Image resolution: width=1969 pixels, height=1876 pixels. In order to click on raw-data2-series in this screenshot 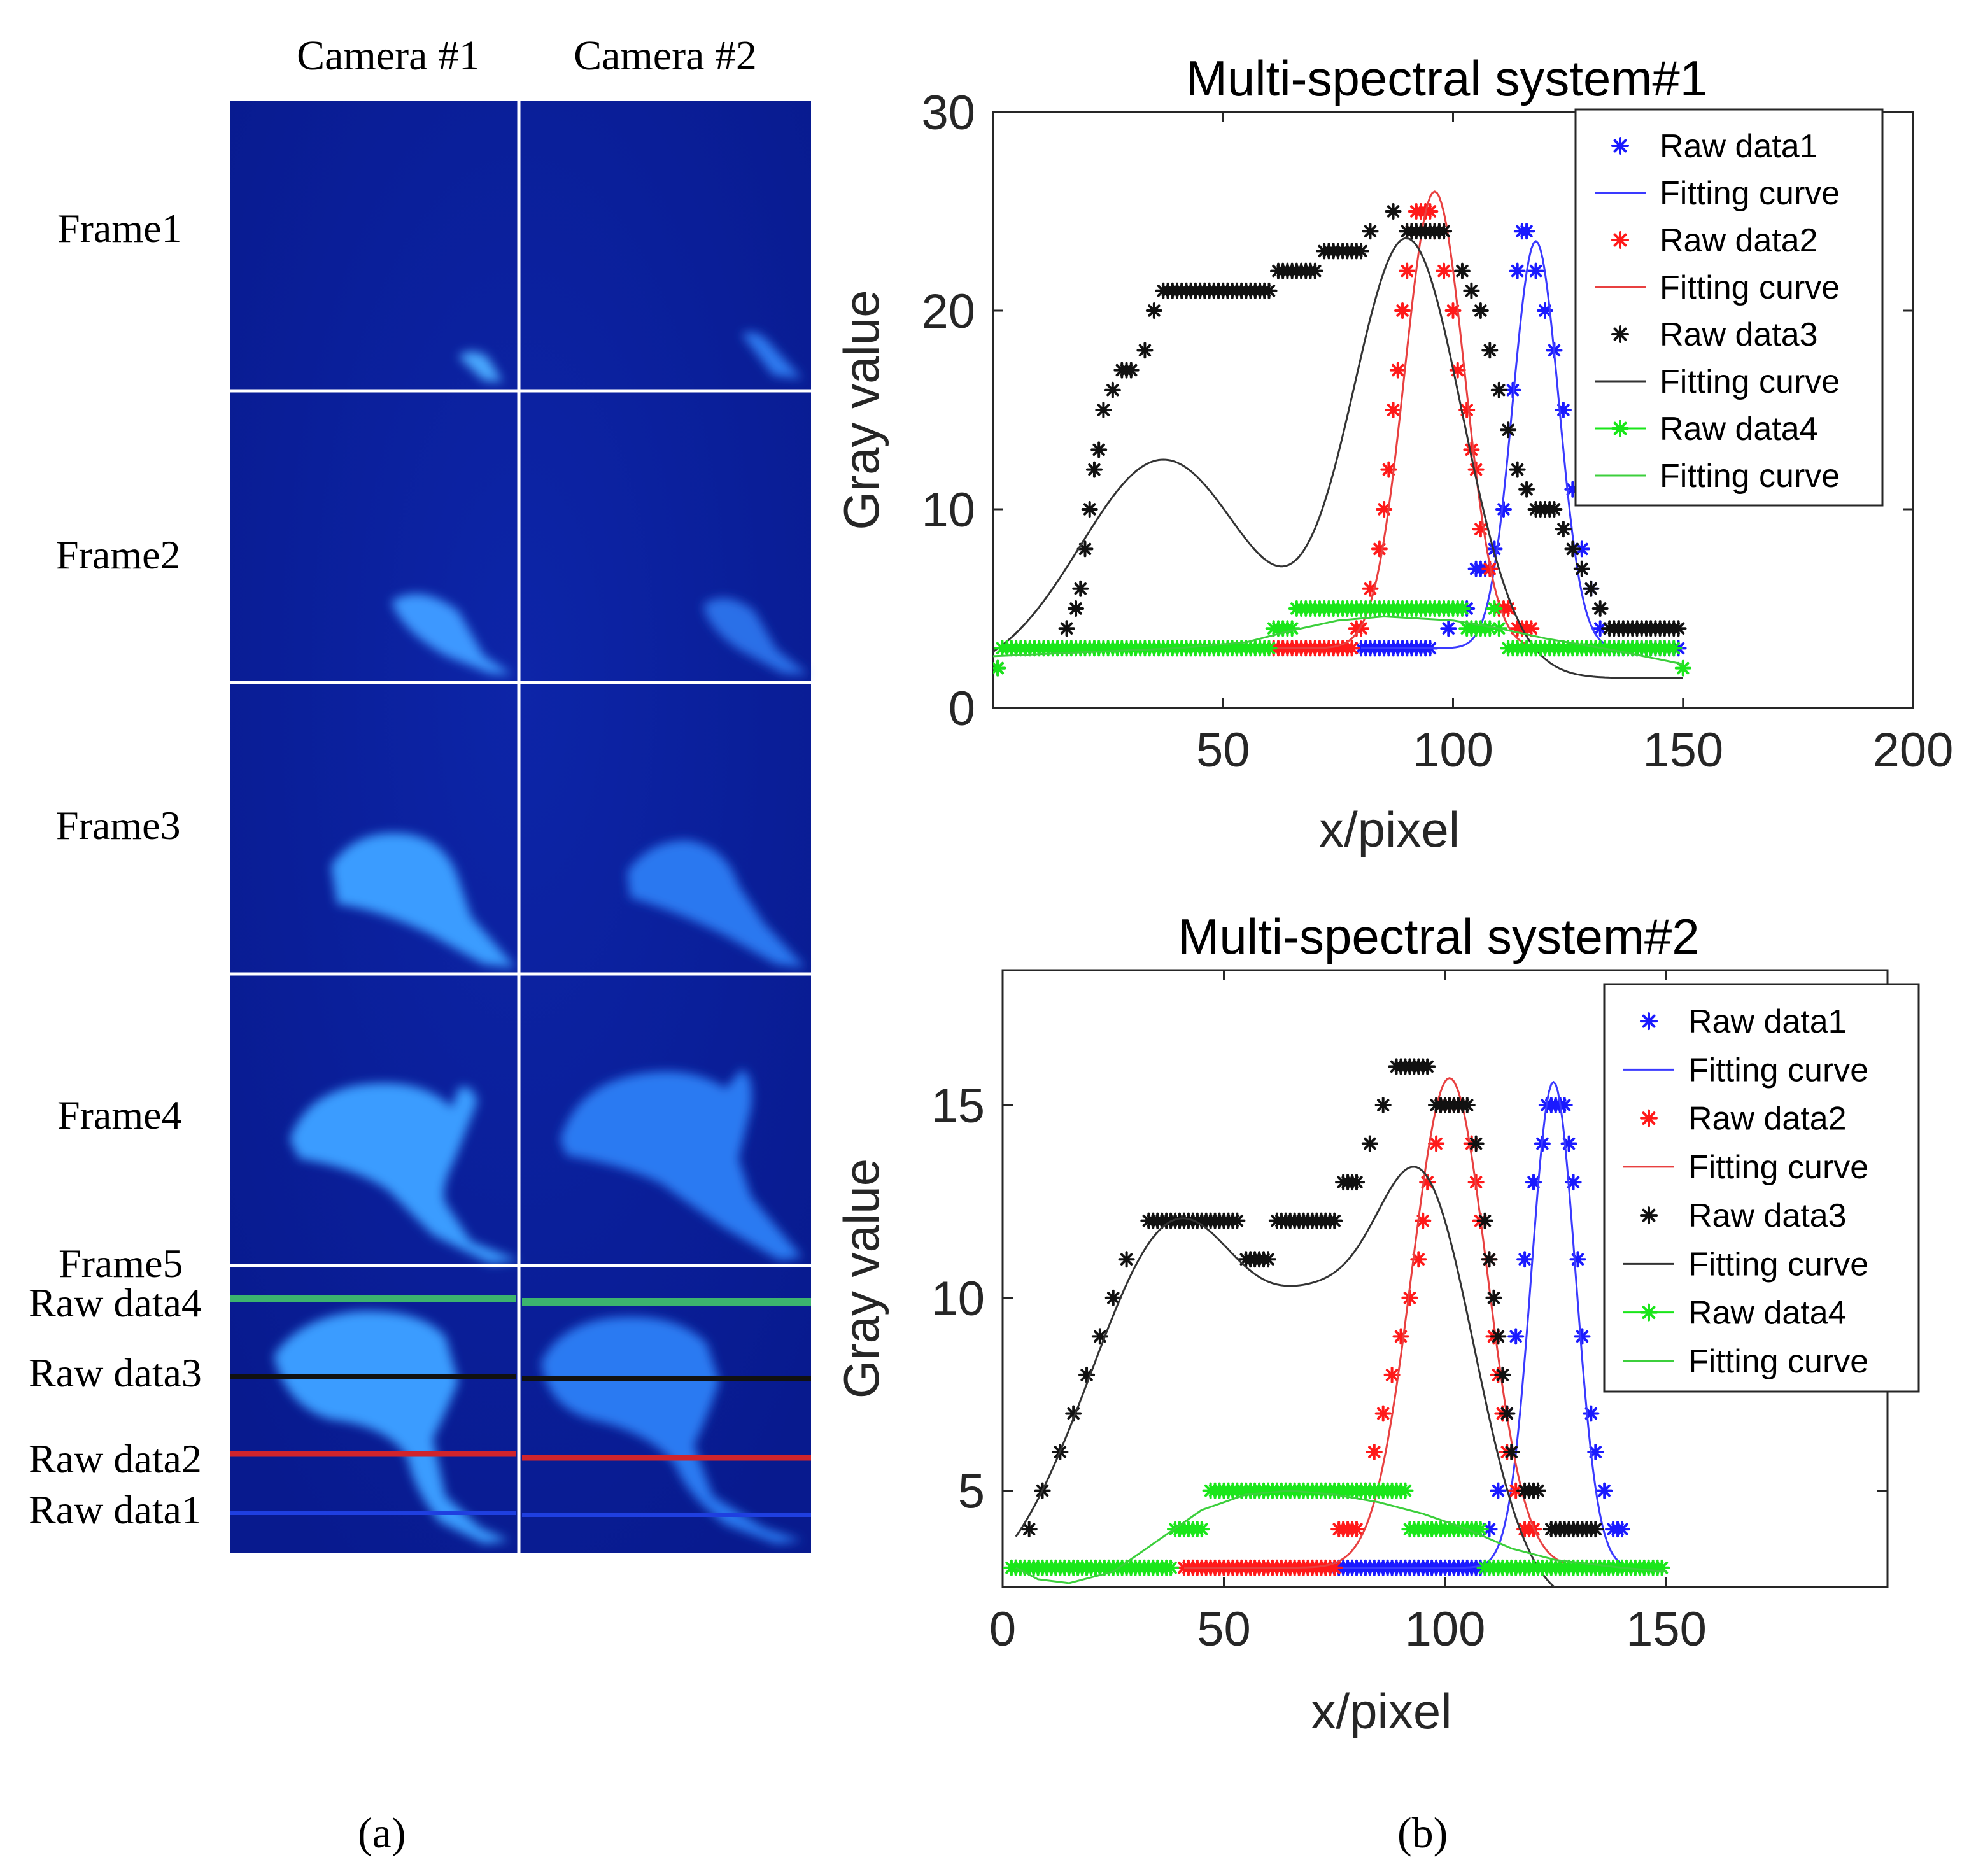, I will do `click(1358, 1336)`.